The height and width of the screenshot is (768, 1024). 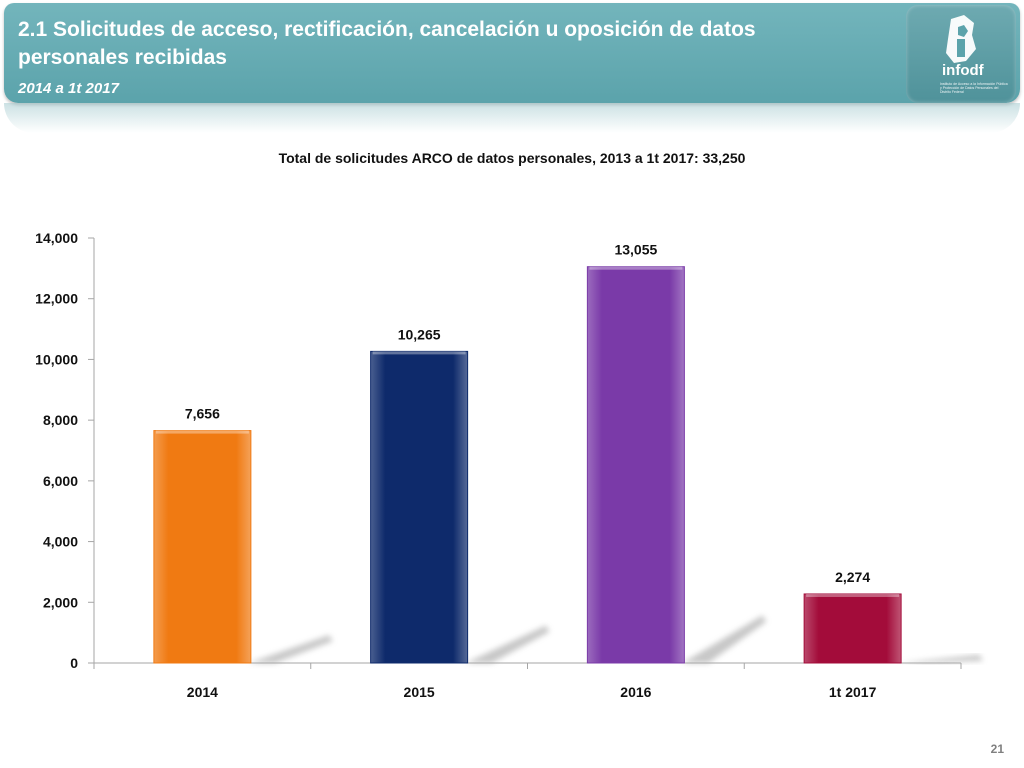 I want to click on institution-logo, so click(x=961, y=54).